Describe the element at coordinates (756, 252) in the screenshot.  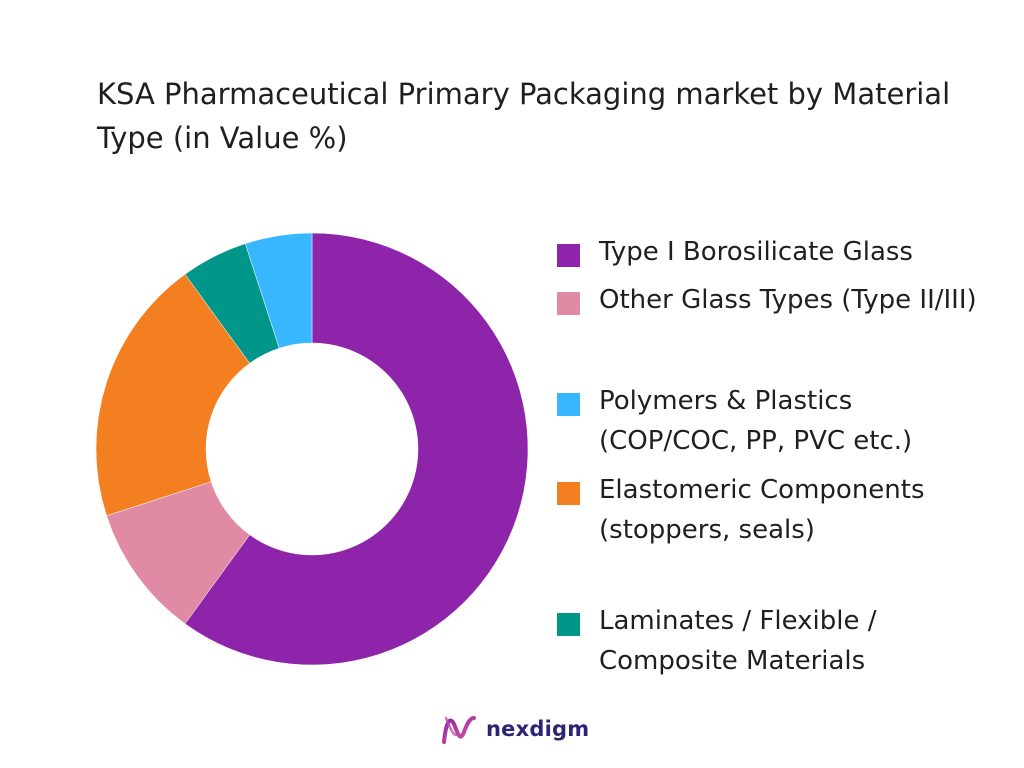
I see `legend-label: Type I Borosilicate Glass` at that location.